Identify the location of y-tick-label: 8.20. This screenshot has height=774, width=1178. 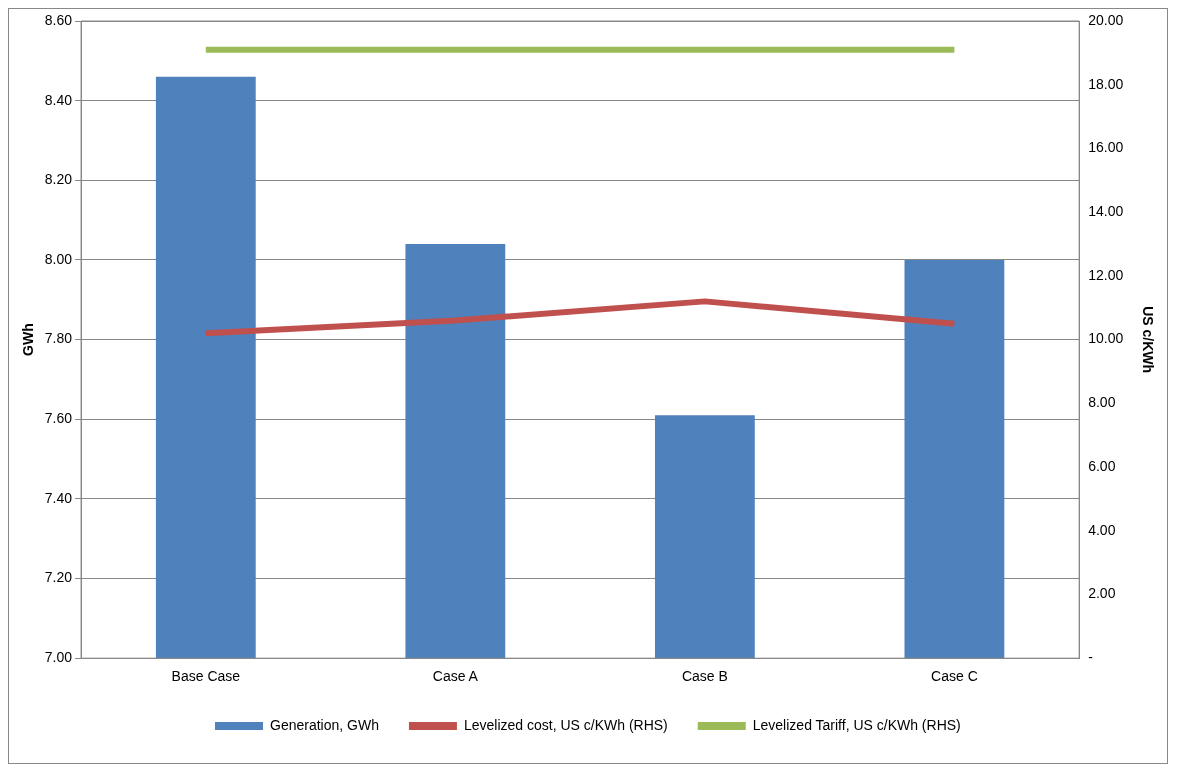
(58, 179).